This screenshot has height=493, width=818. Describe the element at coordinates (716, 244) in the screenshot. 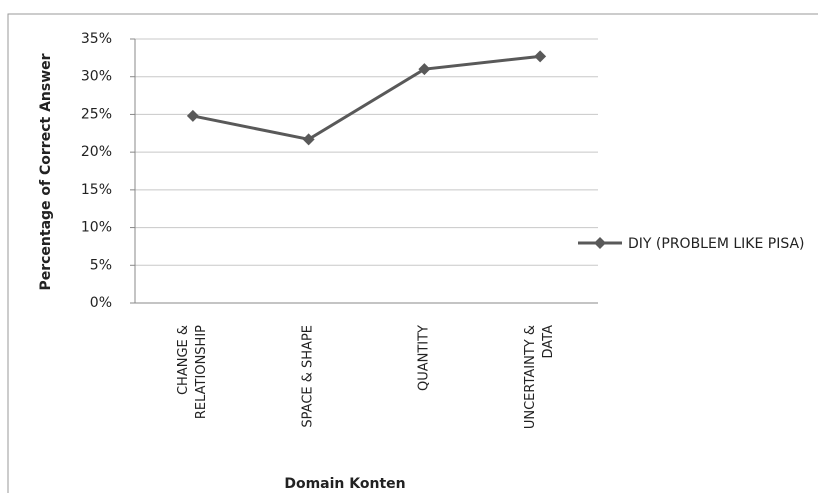

I see `legend-label: DIY (PROBLEM LIKE PISA)` at that location.